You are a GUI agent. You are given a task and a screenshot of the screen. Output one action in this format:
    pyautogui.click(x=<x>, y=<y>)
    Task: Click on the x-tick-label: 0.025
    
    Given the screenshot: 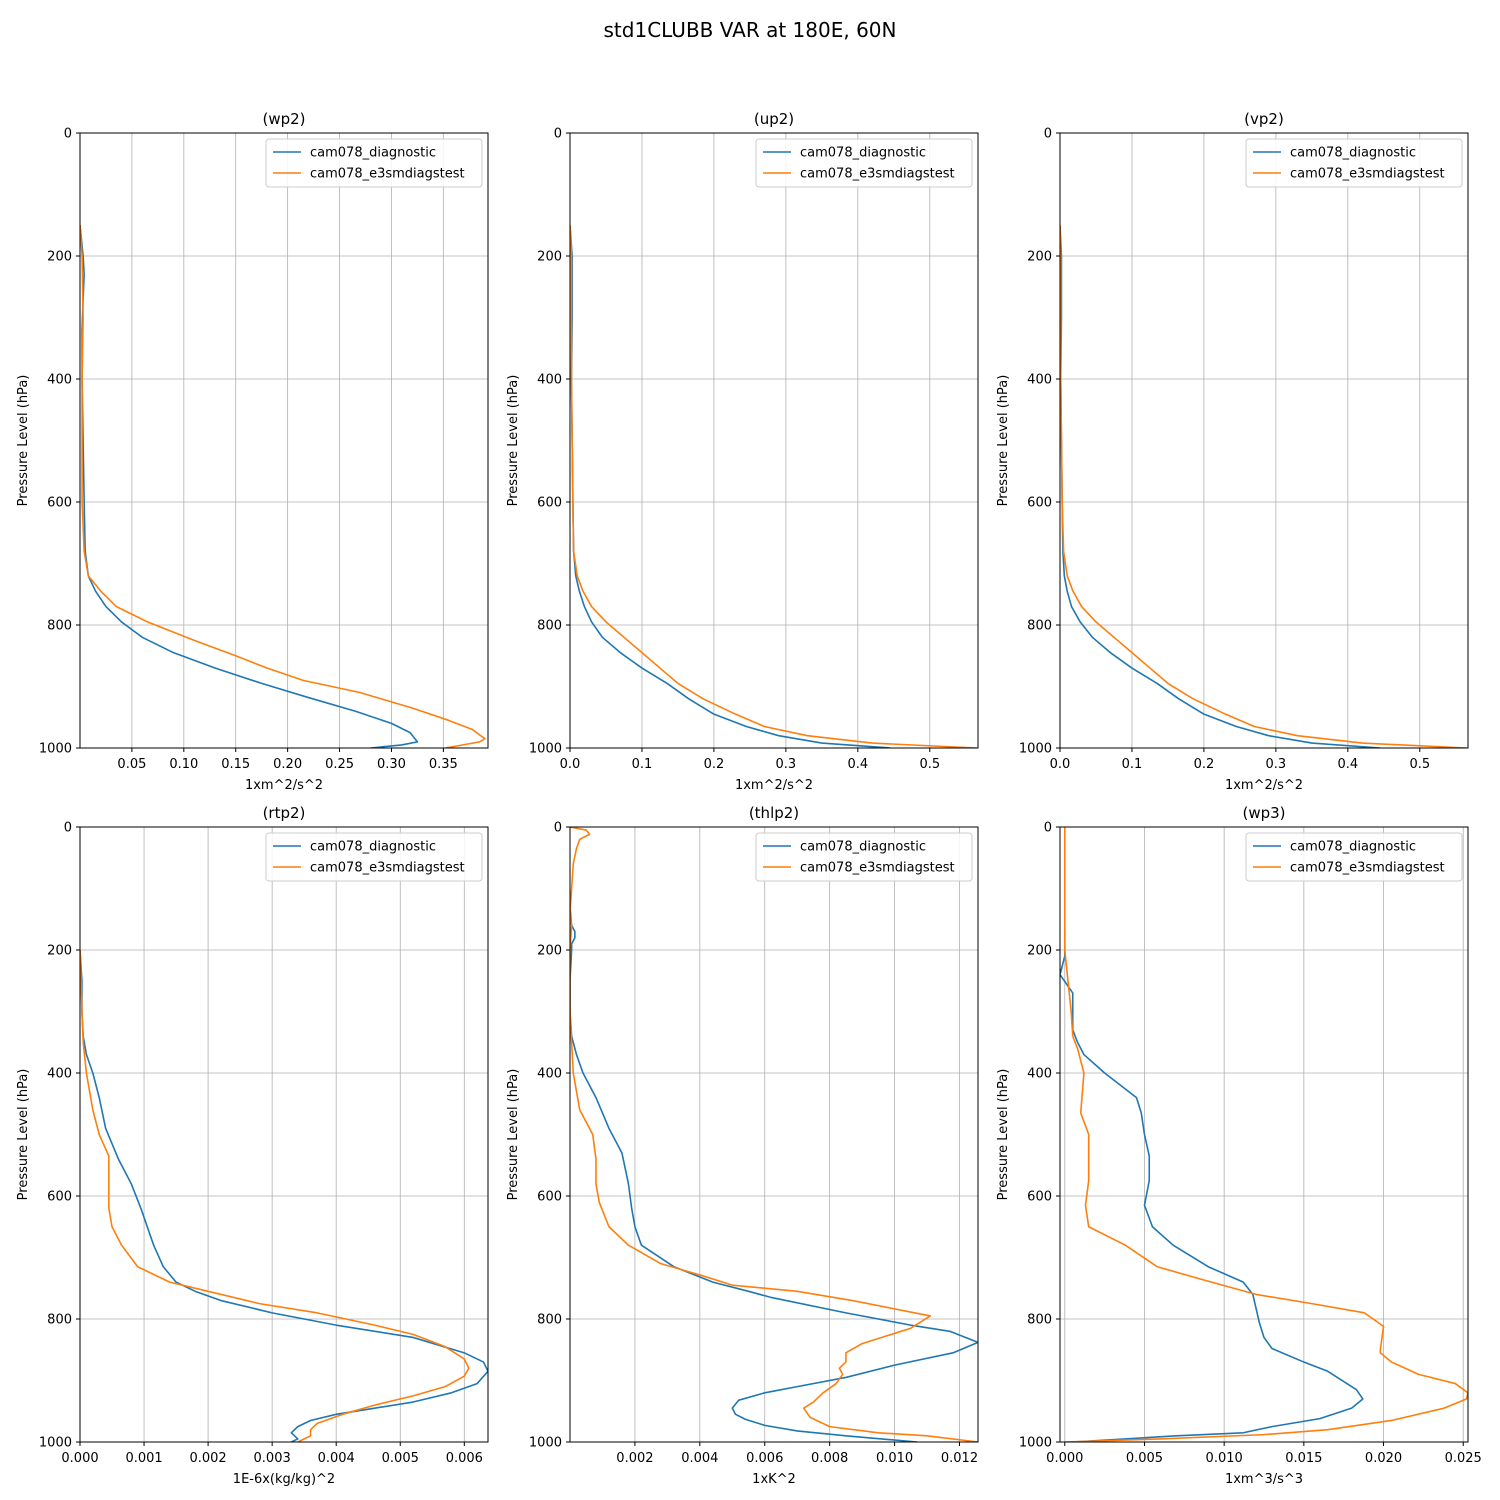 What is the action you would take?
    pyautogui.click(x=1463, y=1458)
    